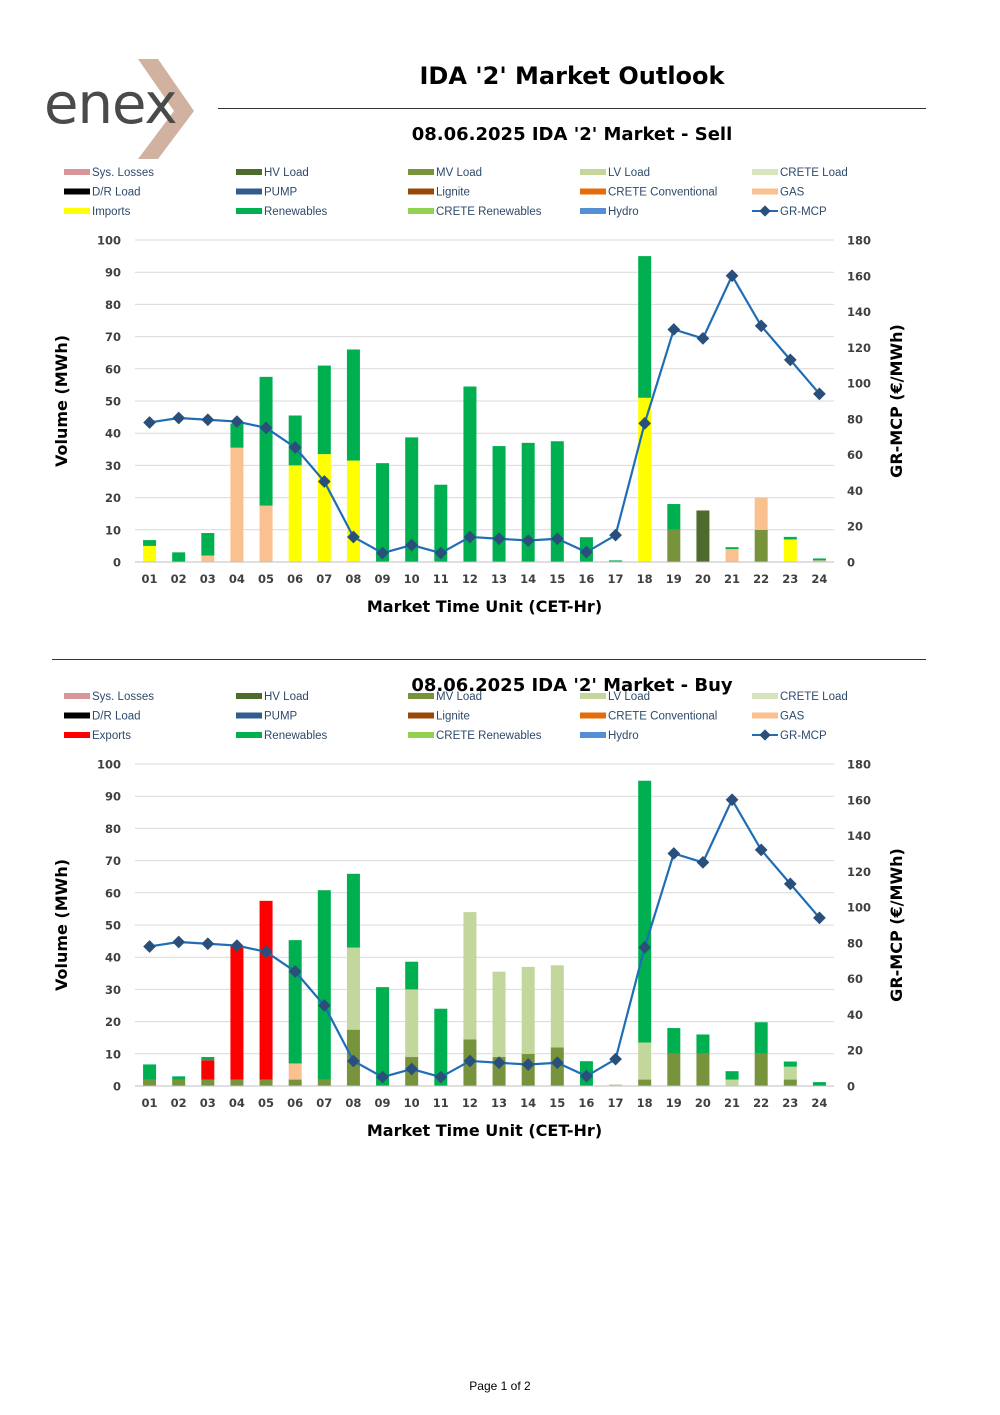 The height and width of the screenshot is (1415, 1000). I want to click on legend-label: Hydro, so click(623, 212).